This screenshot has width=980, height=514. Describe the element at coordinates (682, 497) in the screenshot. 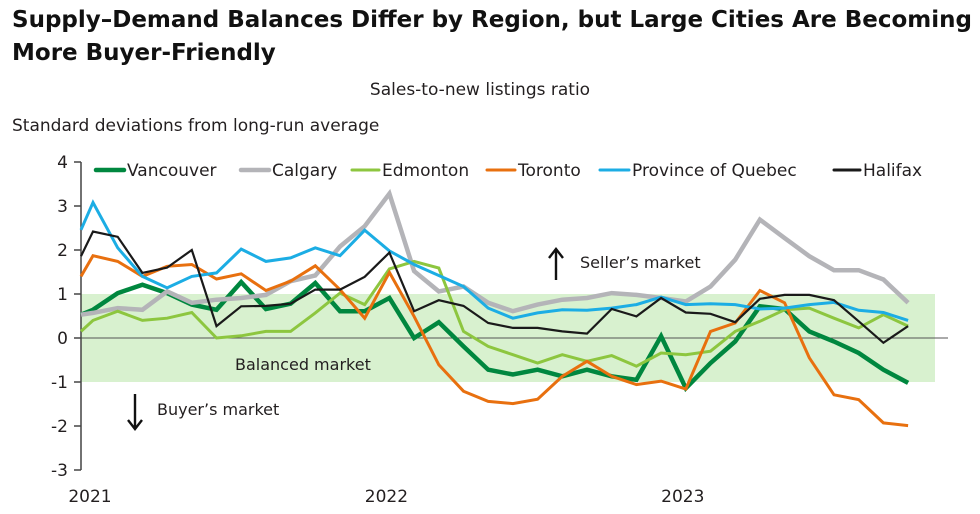

I see `x-tick-label: 2023` at that location.